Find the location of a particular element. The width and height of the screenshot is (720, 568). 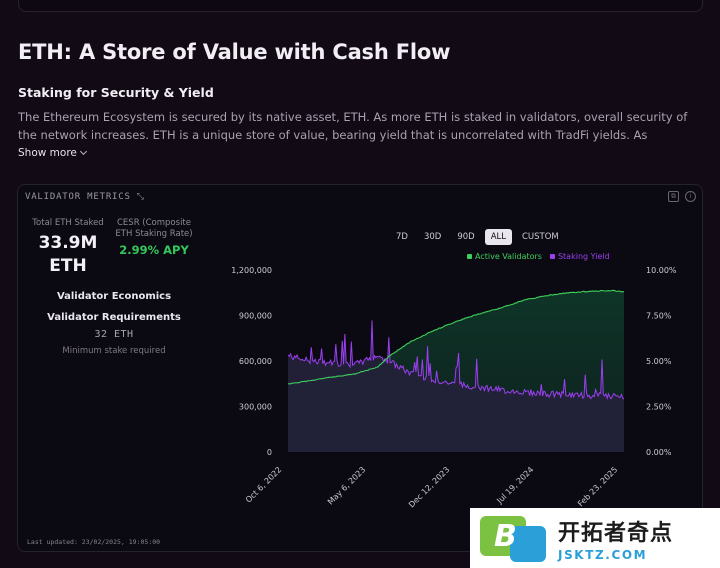

validator-requirements-note: Minimum stake required is located at coordinates (114, 351).